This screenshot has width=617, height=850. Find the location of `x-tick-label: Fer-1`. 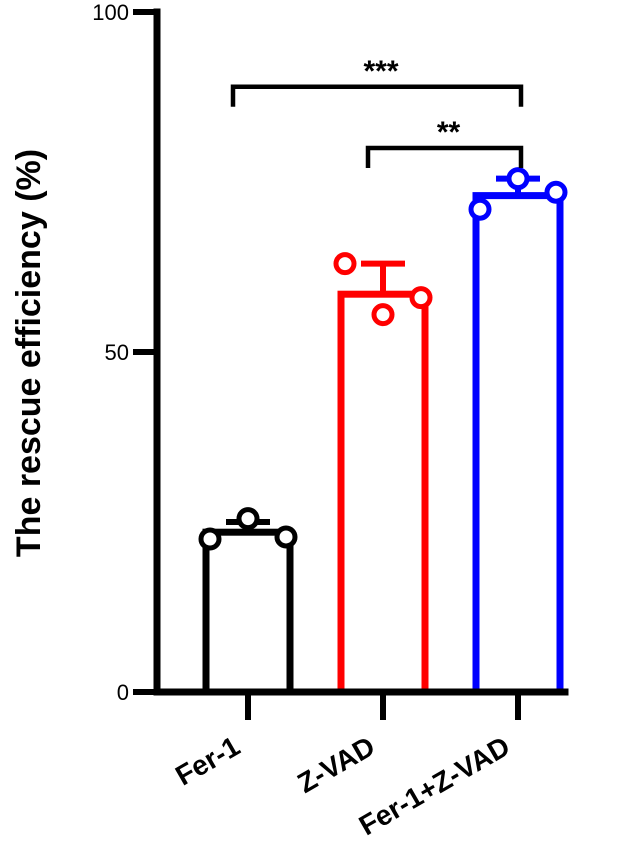

x-tick-label: Fer-1 is located at coordinates (207, 760).